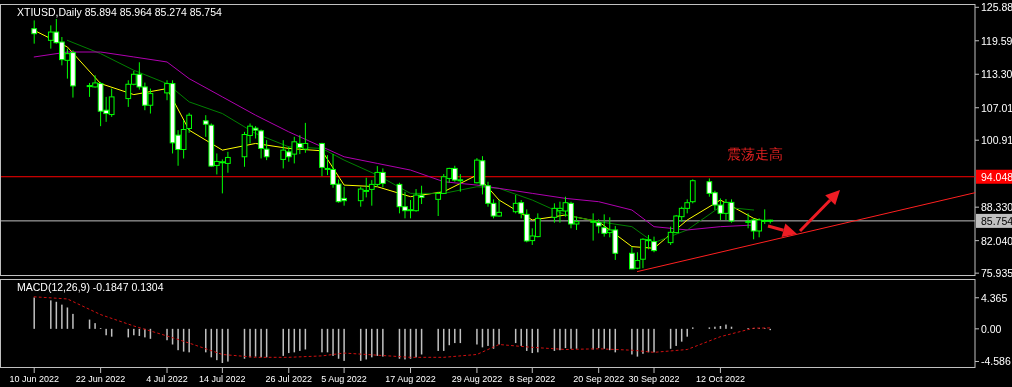  Describe the element at coordinates (991, 328) in the screenshot. I see `y-tick-label: 0.00` at that location.